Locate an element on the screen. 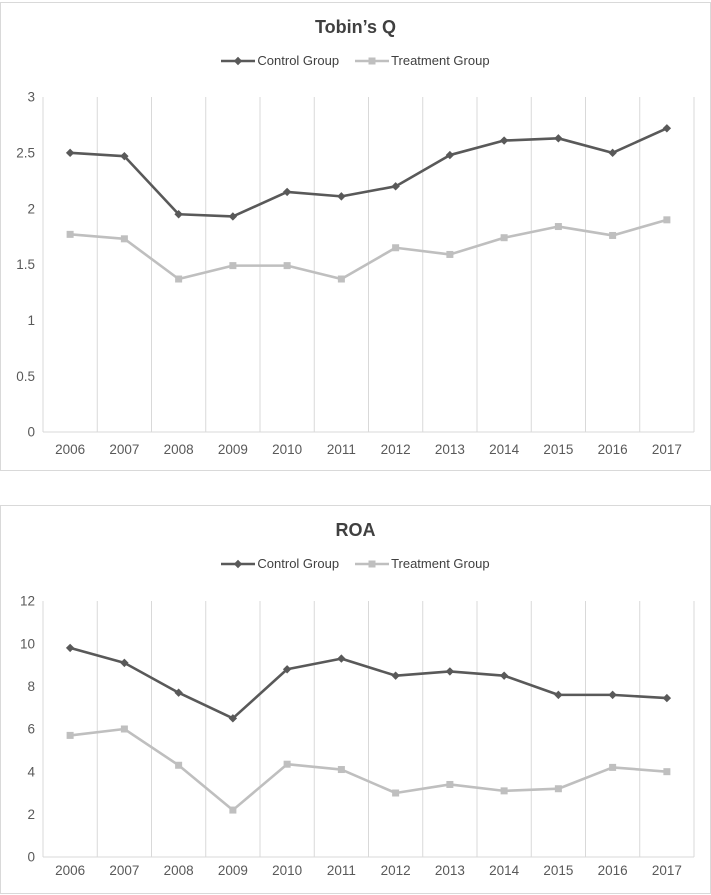 The image size is (711, 895). y-tick-label: 10 is located at coordinates (27, 643).